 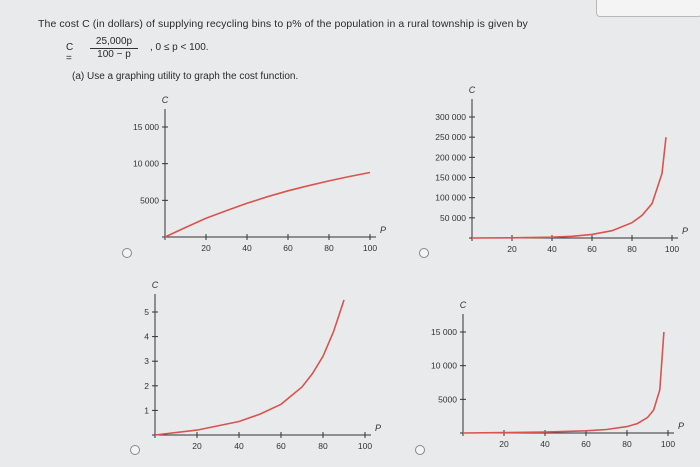 I want to click on formula-lhs: C =, so click(x=70, y=53).